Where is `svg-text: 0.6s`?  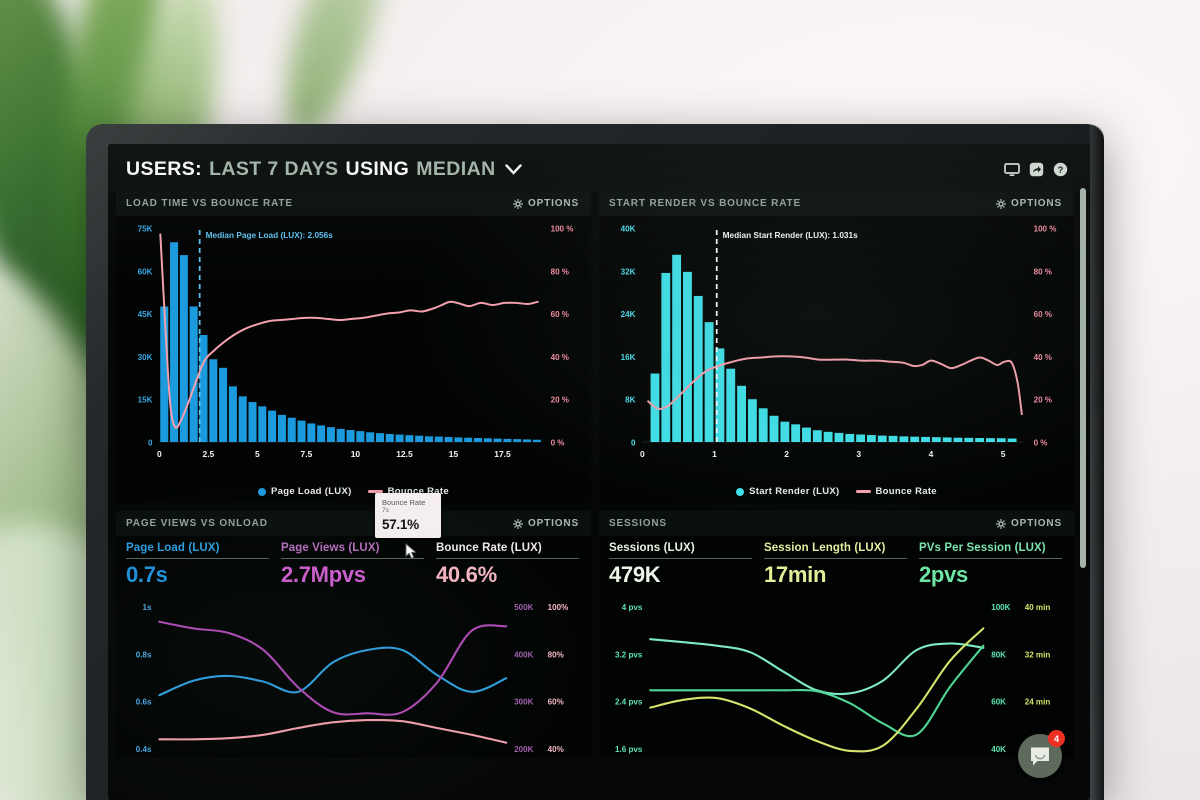 svg-text: 0.6s is located at coordinates (144, 702).